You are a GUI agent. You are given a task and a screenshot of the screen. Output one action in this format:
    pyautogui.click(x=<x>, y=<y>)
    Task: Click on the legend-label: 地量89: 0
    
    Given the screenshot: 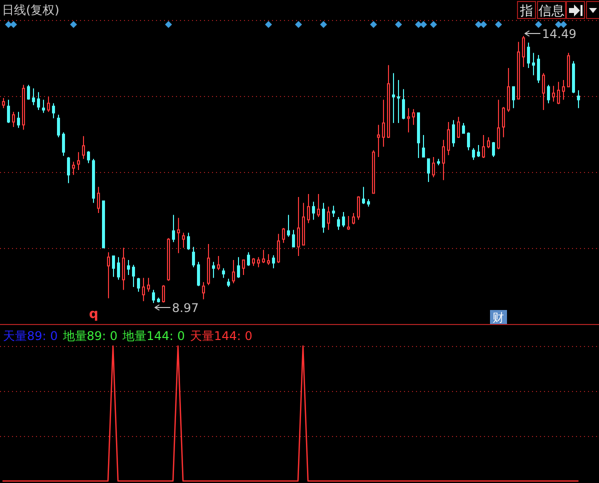 What is the action you would take?
    pyautogui.click(x=90, y=336)
    